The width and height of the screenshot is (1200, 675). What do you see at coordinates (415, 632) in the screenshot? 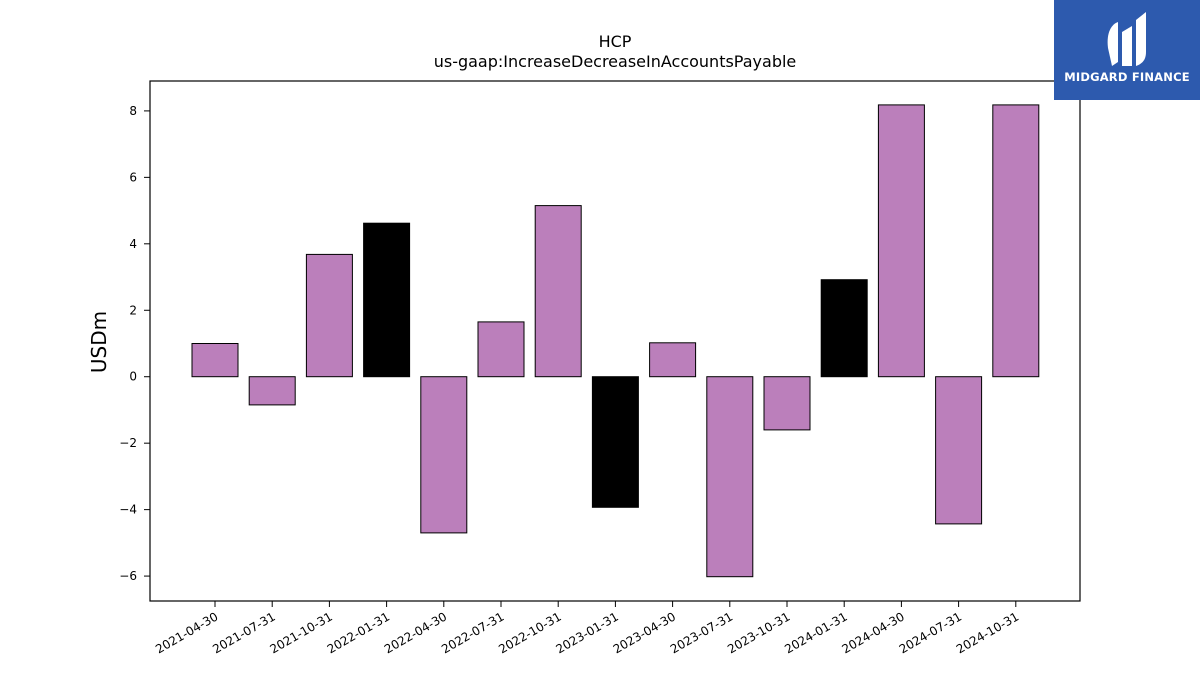
I see `x-tick-label: 2022-04-30` at bounding box center [415, 632].